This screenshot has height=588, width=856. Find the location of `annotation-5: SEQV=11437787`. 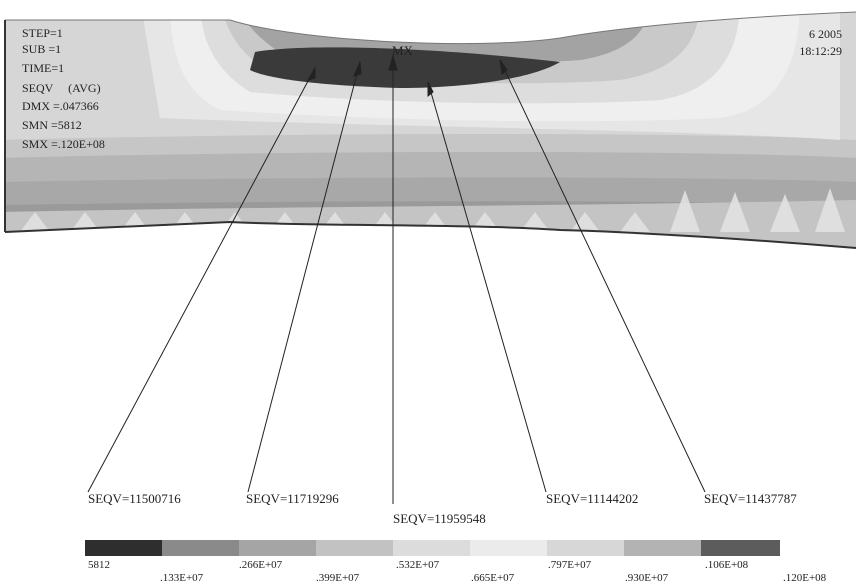

annotation-5: SEQV=11437787 is located at coordinates (750, 498).